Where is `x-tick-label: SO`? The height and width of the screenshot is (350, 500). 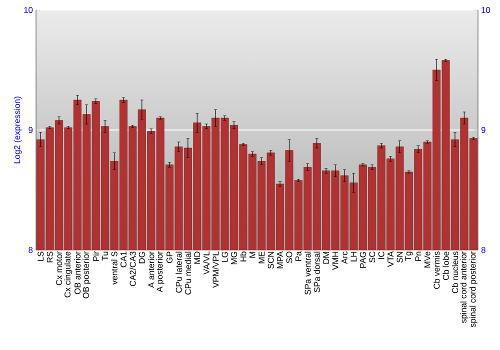
x-tick-label: SO is located at coordinates (289, 258).